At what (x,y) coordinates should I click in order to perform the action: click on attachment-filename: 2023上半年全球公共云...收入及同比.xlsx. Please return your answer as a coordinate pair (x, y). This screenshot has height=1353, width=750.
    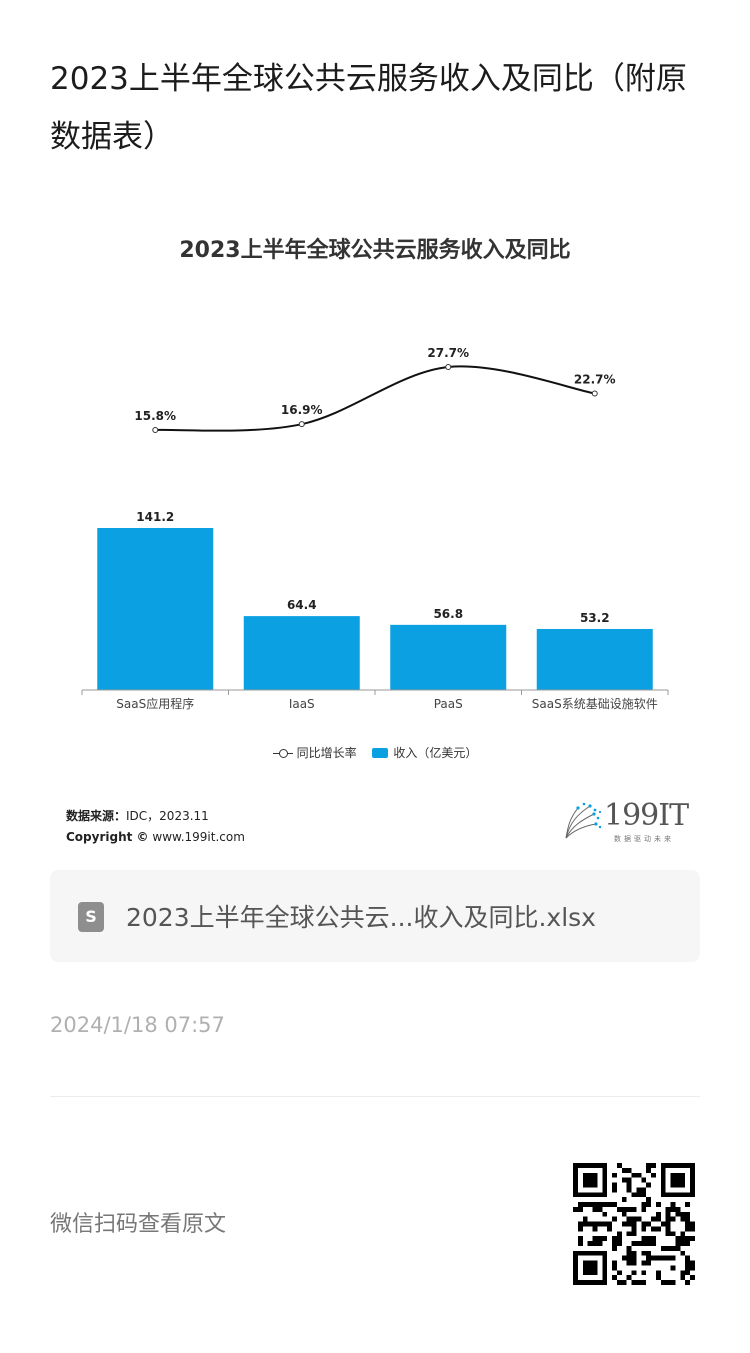
    Looking at the image, I should click on (361, 917).